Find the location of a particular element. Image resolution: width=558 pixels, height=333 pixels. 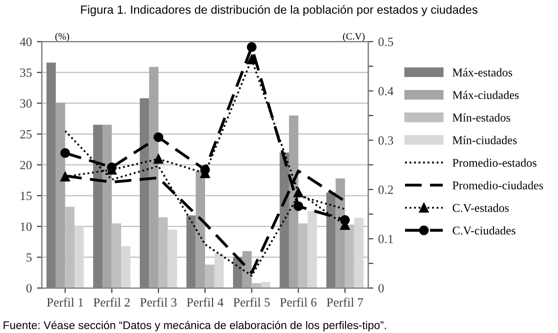

legend-label: C.V-ciudades is located at coordinates (484, 230).